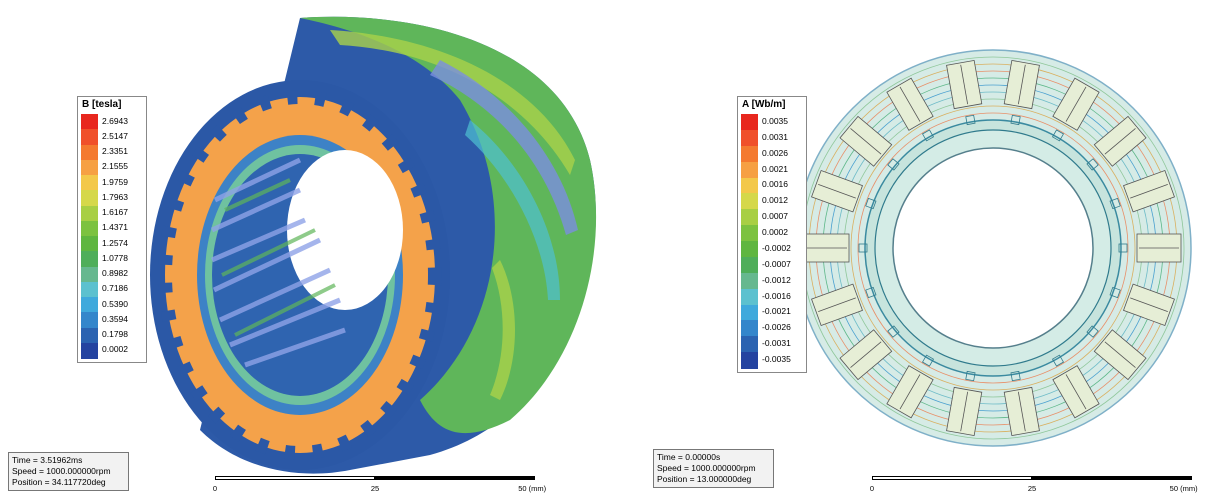 The height and width of the screenshot is (500, 1217). I want to click on time-readout: Time = 0.00000s, so click(689, 457).